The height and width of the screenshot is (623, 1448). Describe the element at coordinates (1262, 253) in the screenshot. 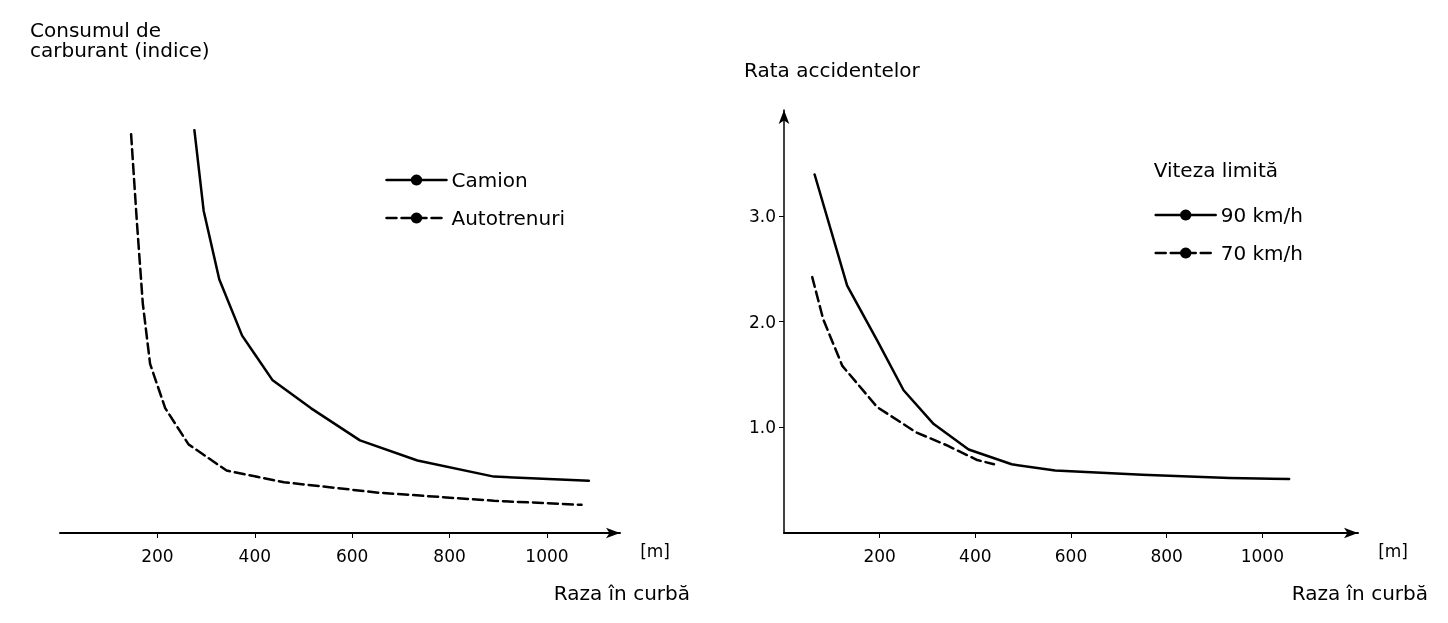

I see `legend-label: 70 km/h` at that location.